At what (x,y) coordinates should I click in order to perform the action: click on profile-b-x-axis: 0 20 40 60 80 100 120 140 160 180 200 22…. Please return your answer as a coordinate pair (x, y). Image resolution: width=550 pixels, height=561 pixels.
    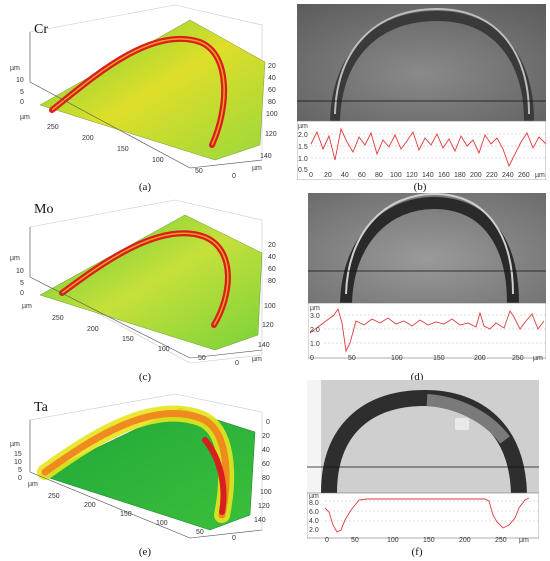
    Looking at the image, I should click on (427, 177).